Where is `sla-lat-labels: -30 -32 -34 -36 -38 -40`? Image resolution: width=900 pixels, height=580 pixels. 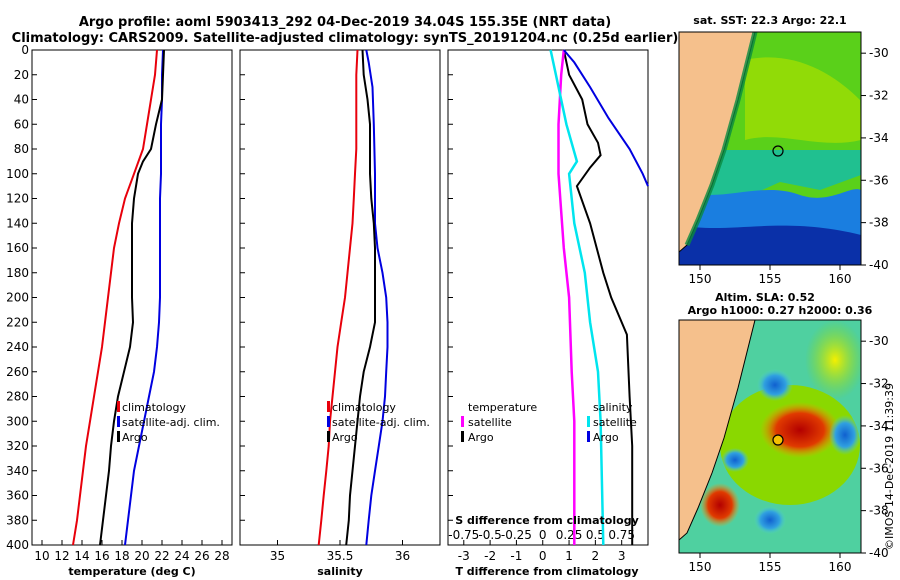
sla-lat-labels: -30 -32 -34 -36 -38 -40 is located at coordinates (875, 447).